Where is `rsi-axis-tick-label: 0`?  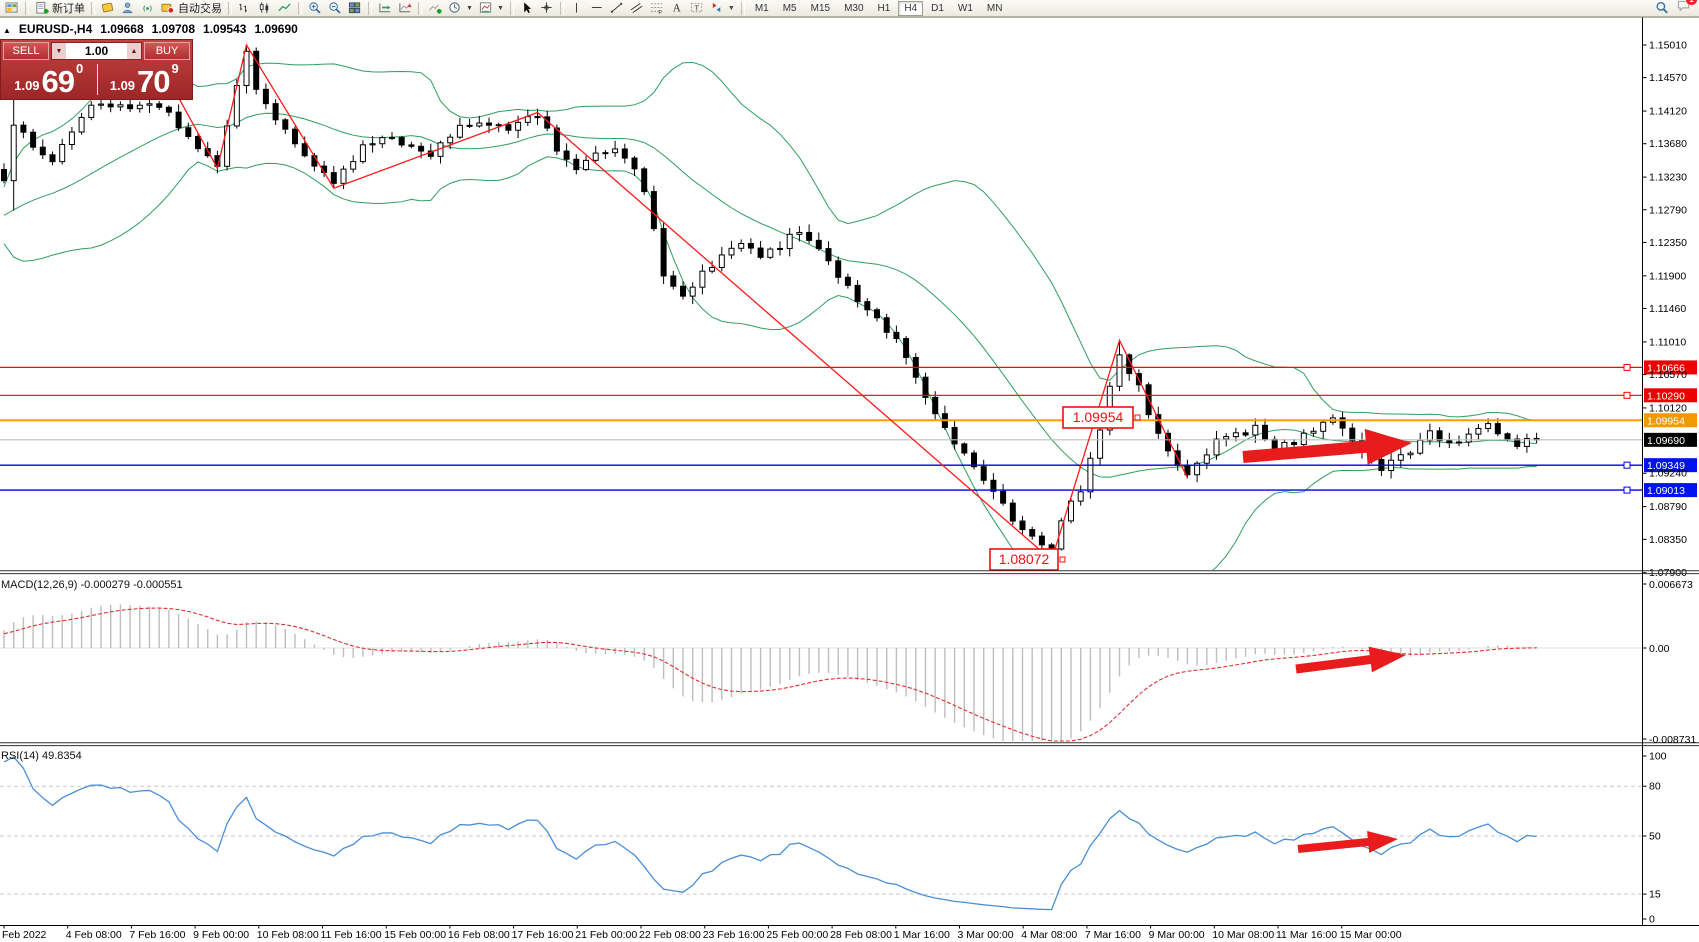
rsi-axis-tick-label: 0 is located at coordinates (1652, 920).